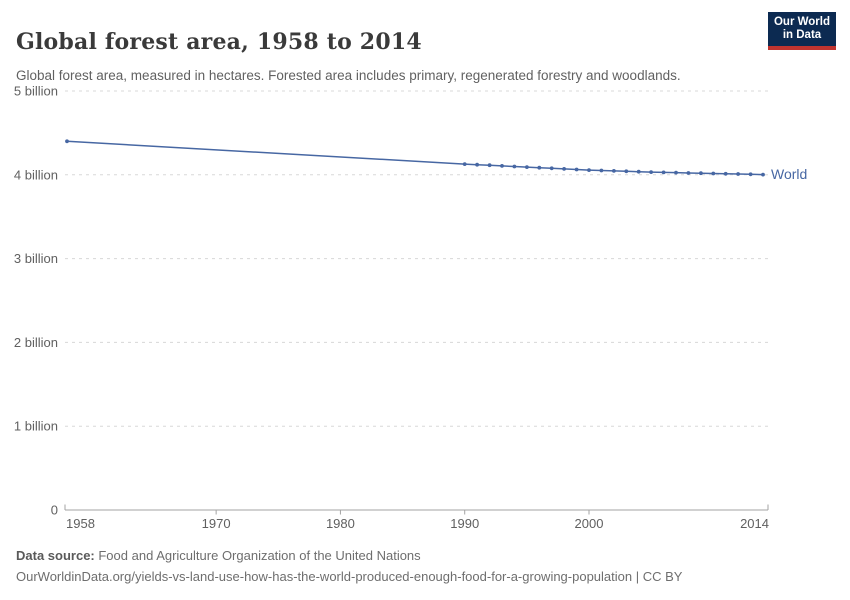 This screenshot has height=600, width=850. Describe the element at coordinates (36, 91) in the screenshot. I see `y-axis-tick-label: 5 billion` at that location.